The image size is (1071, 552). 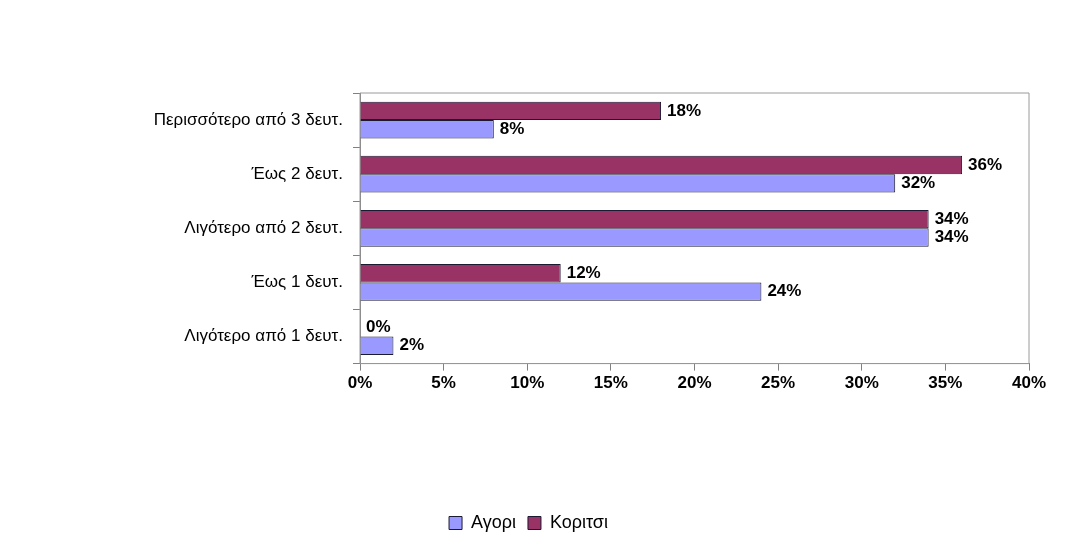 What do you see at coordinates (527, 383) in the screenshot?
I see `x-tick-label: 10%` at bounding box center [527, 383].